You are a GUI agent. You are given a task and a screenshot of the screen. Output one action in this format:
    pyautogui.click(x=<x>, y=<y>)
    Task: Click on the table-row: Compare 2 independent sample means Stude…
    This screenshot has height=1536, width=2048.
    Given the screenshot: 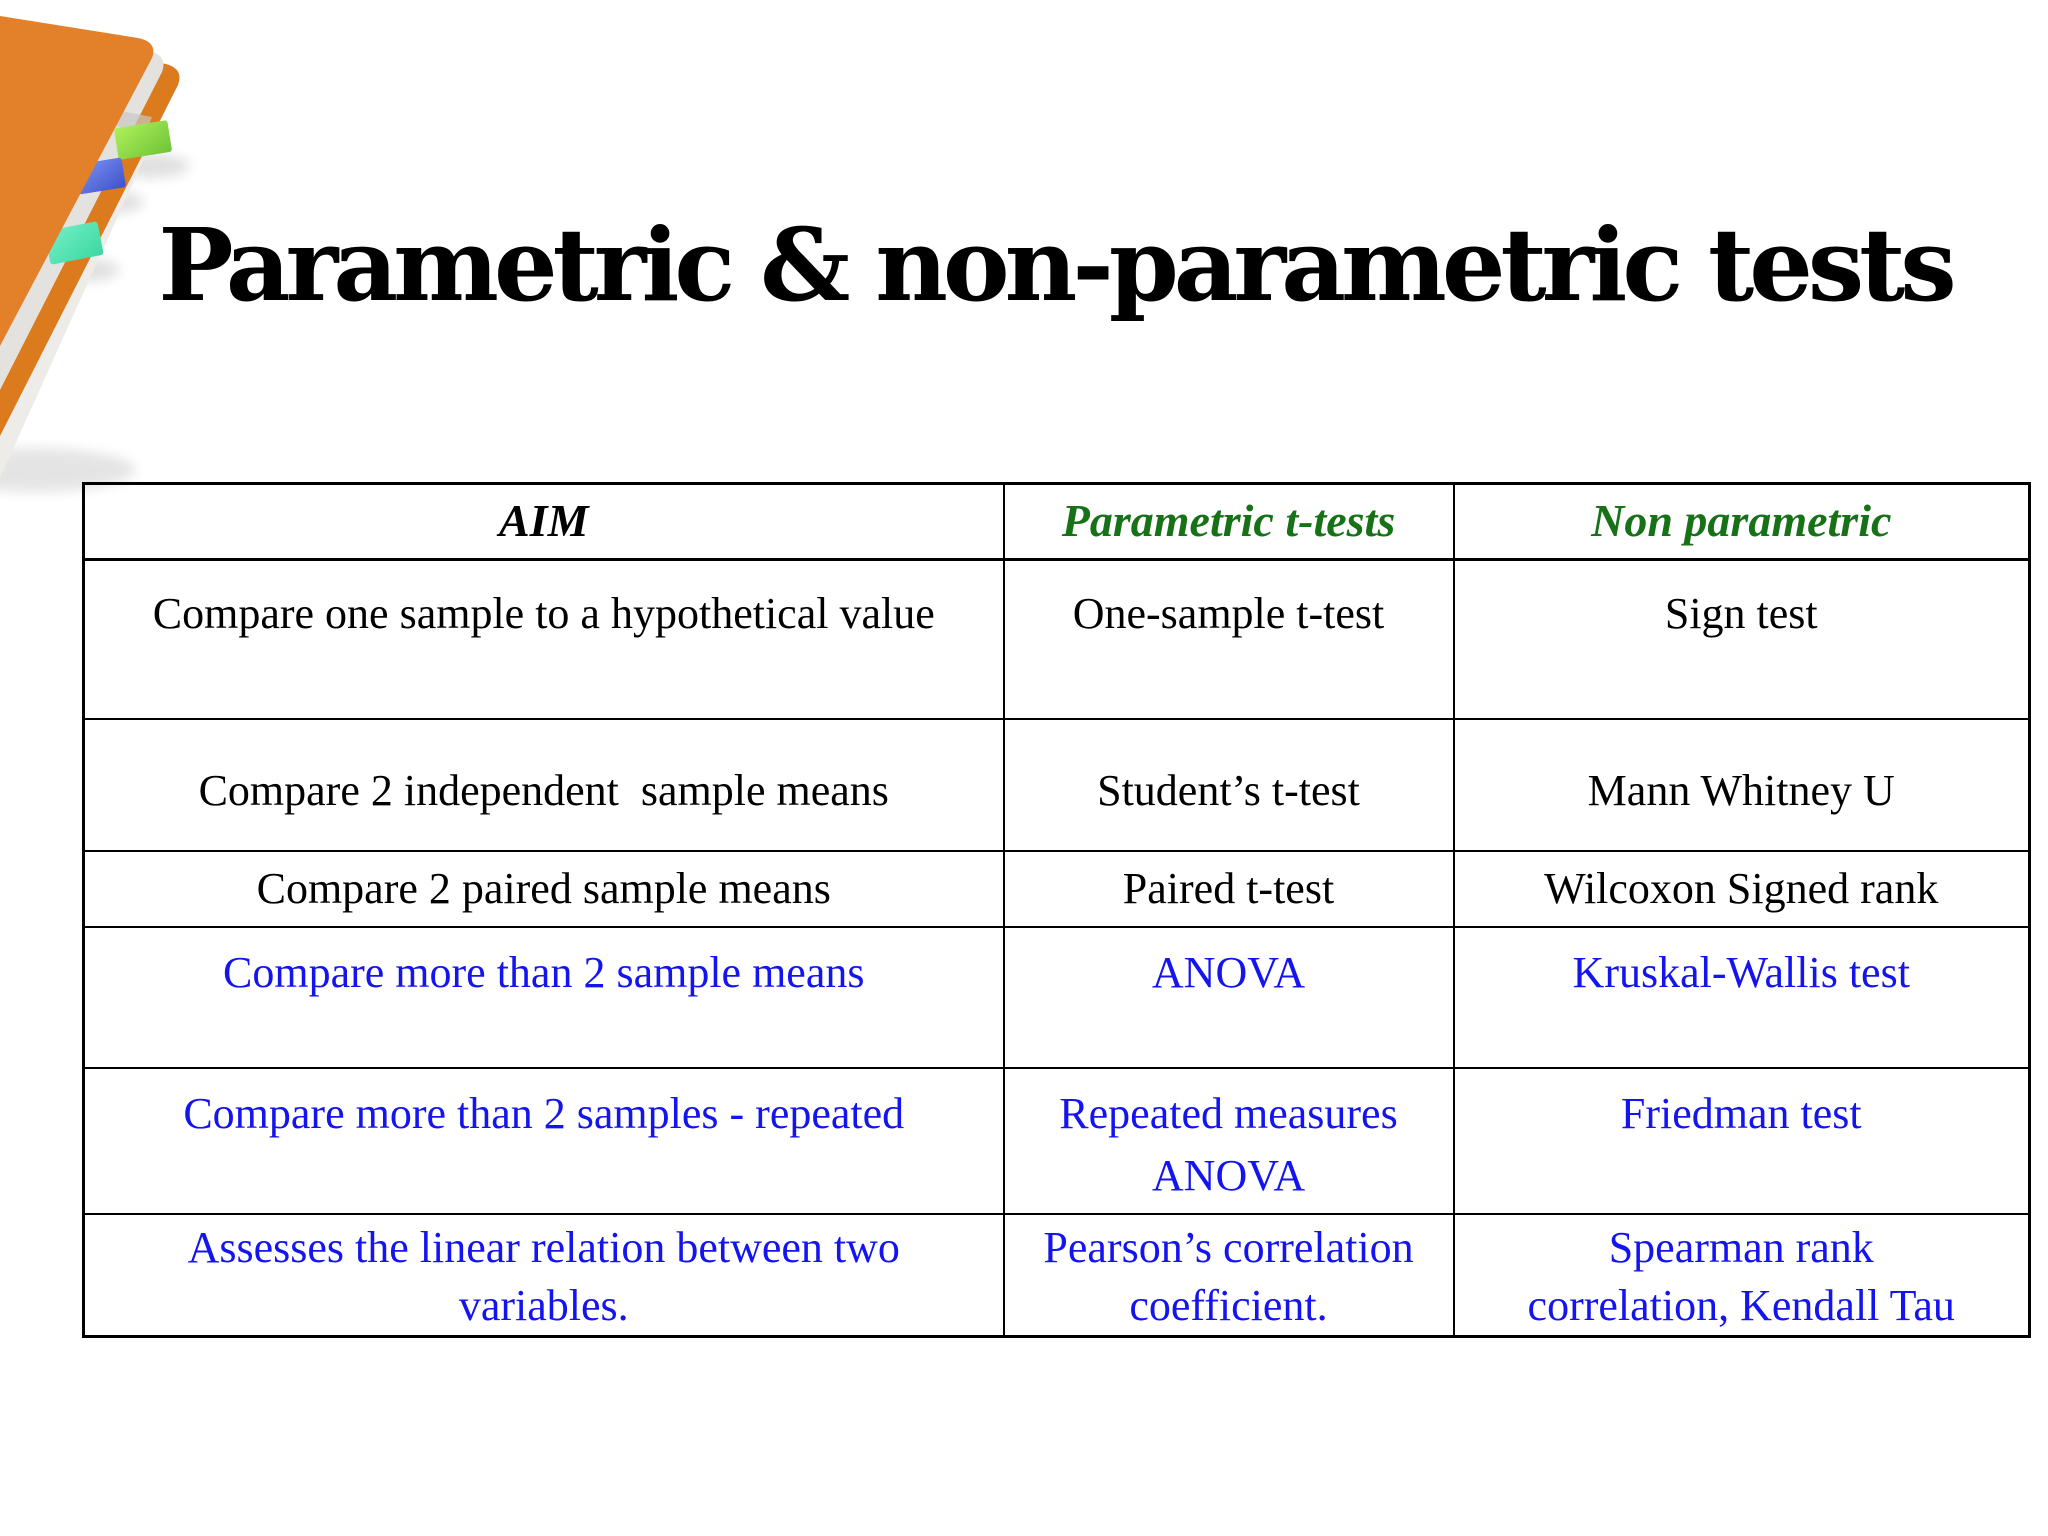 What is the action you would take?
    pyautogui.click(x=1056, y=784)
    